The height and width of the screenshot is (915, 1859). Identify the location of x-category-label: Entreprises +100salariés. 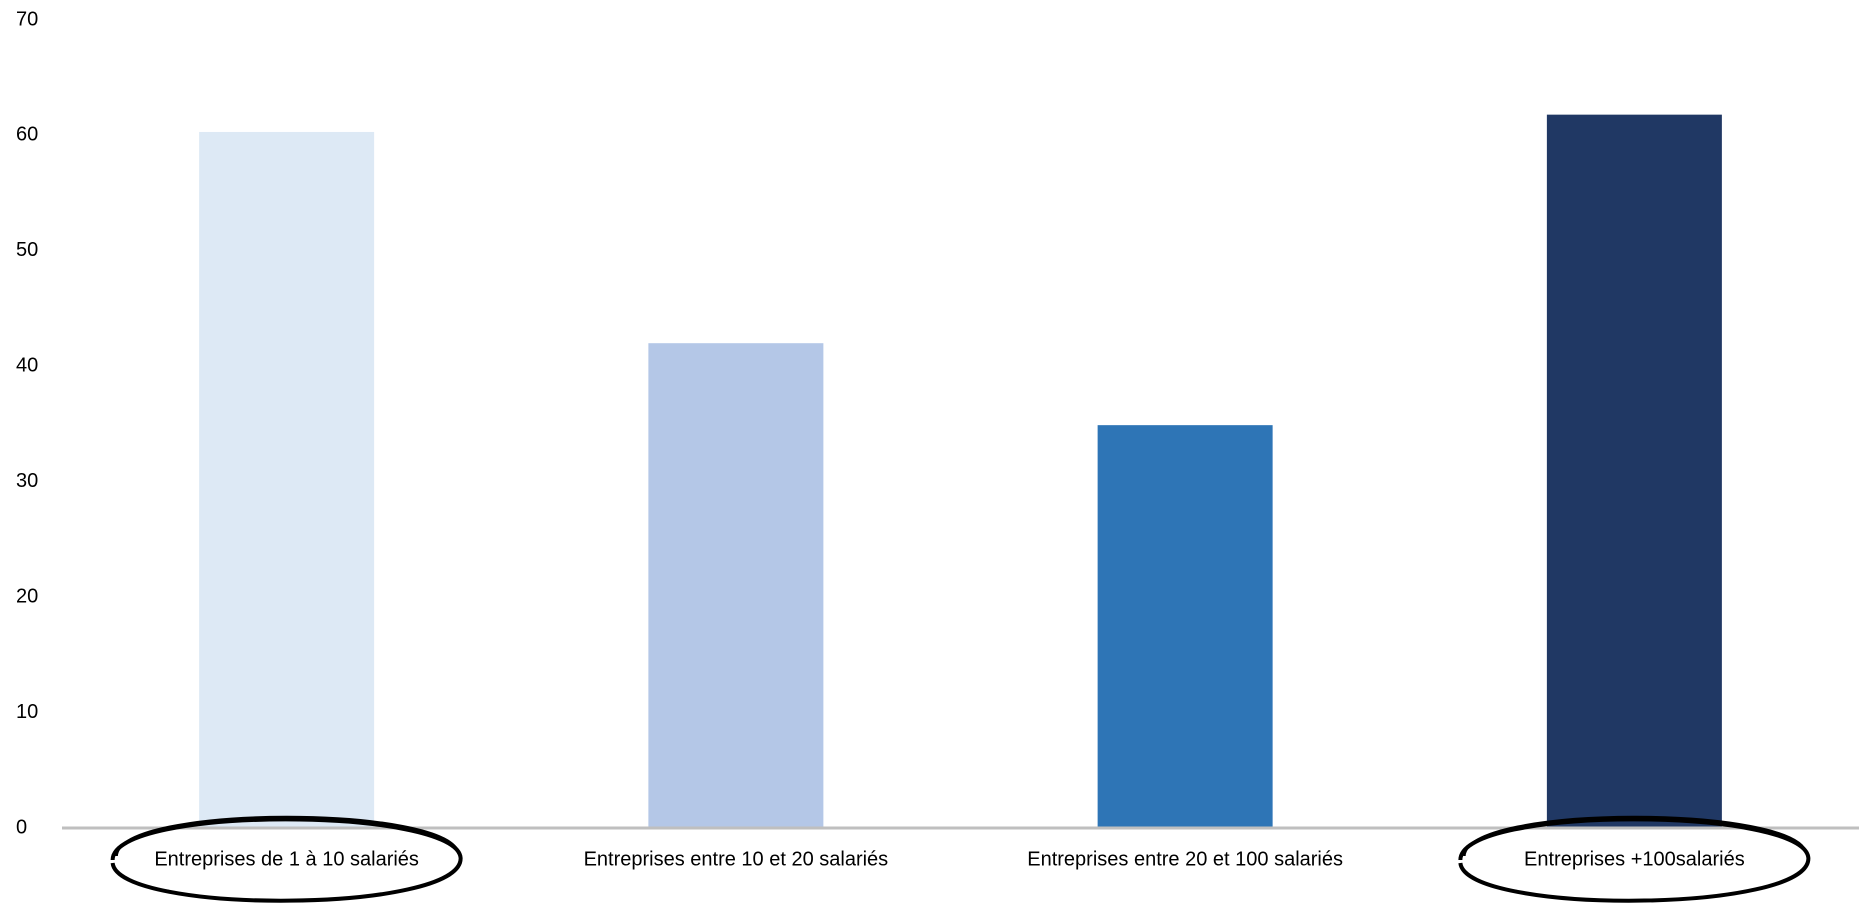
(1634, 859).